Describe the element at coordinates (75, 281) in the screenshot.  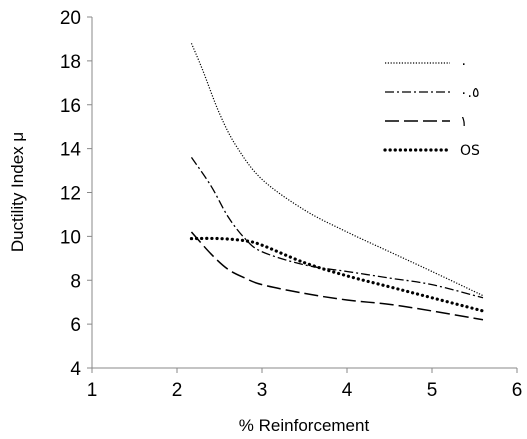
I see `y-tick-label: 8` at that location.